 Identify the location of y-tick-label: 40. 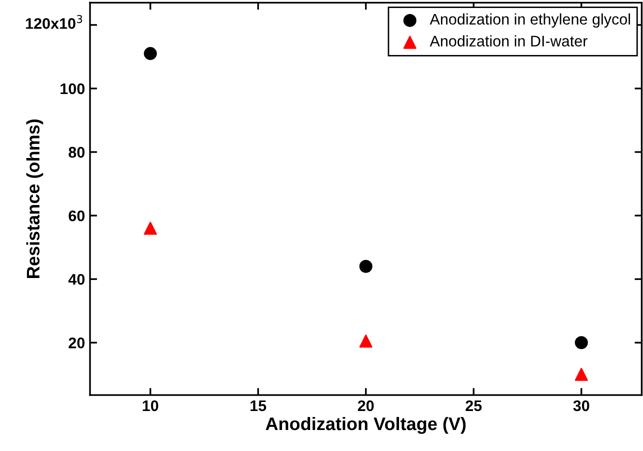
(76, 279).